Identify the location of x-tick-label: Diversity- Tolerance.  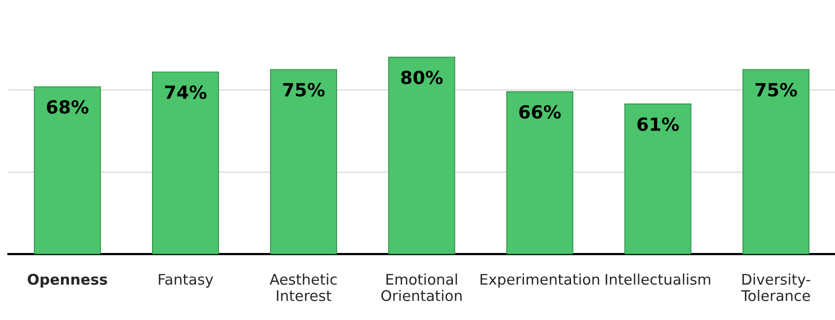
(775, 288).